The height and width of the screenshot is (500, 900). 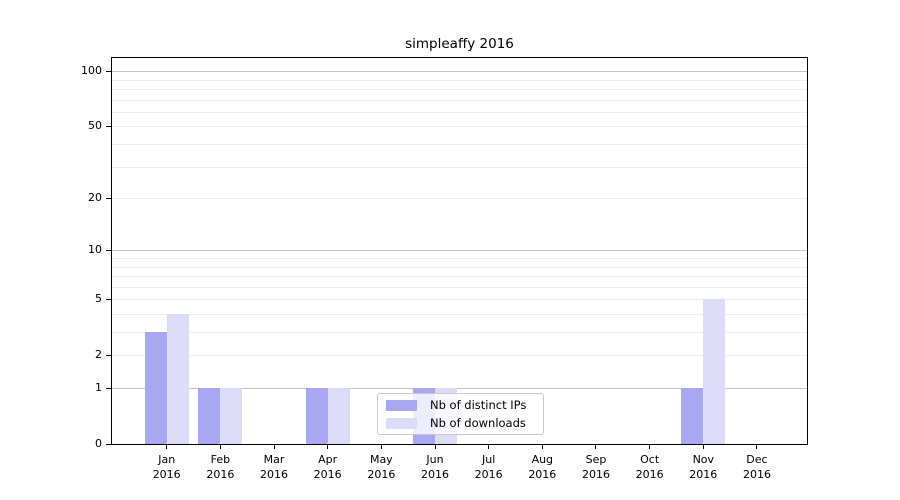 What do you see at coordinates (220, 467) in the screenshot?
I see `x-tick-label-feb: Feb 2016` at bounding box center [220, 467].